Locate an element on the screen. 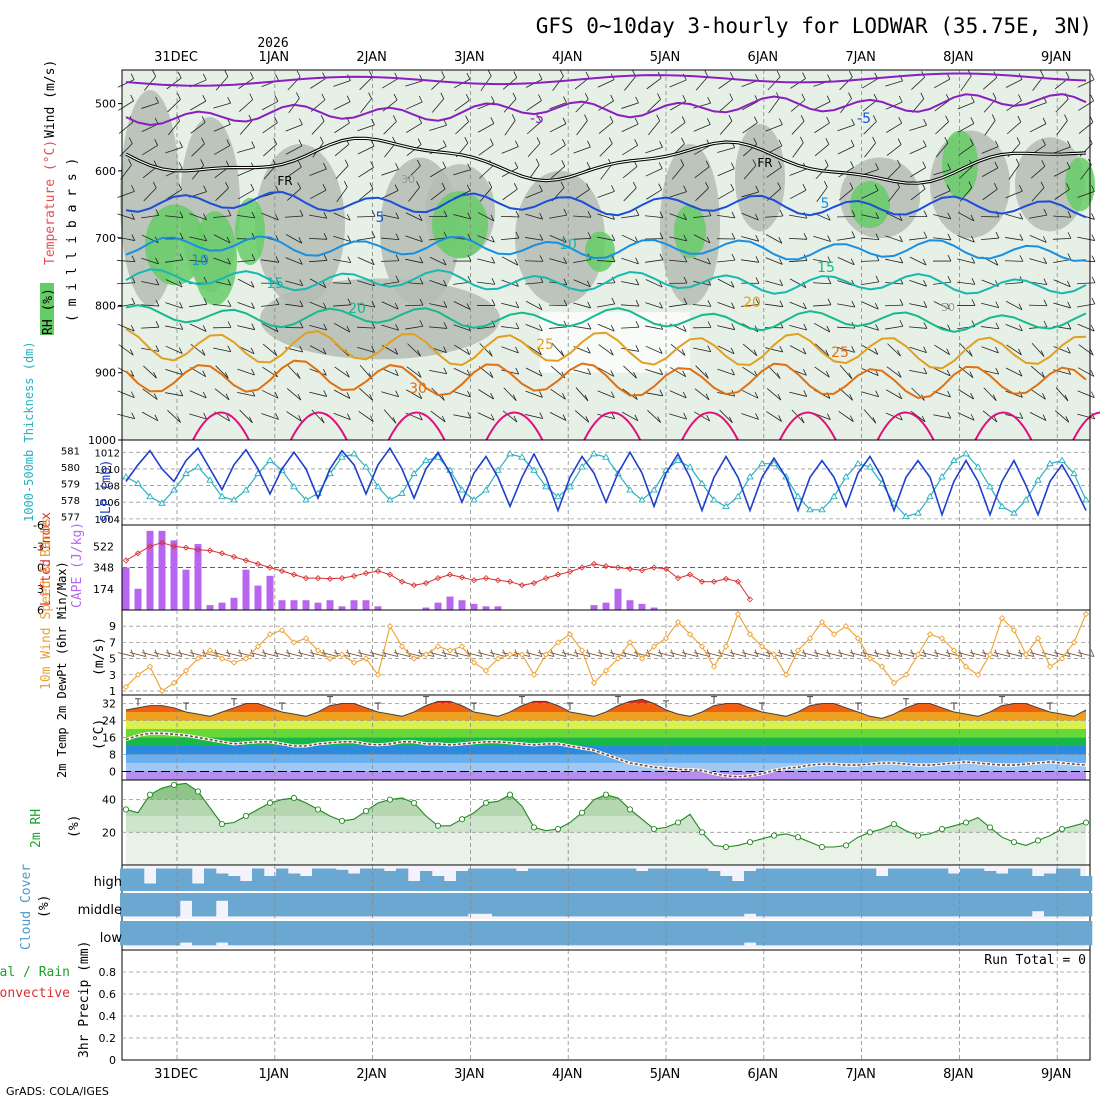 The height and width of the screenshot is (1100, 1100). lifted-index-point is located at coordinates (498, 580).